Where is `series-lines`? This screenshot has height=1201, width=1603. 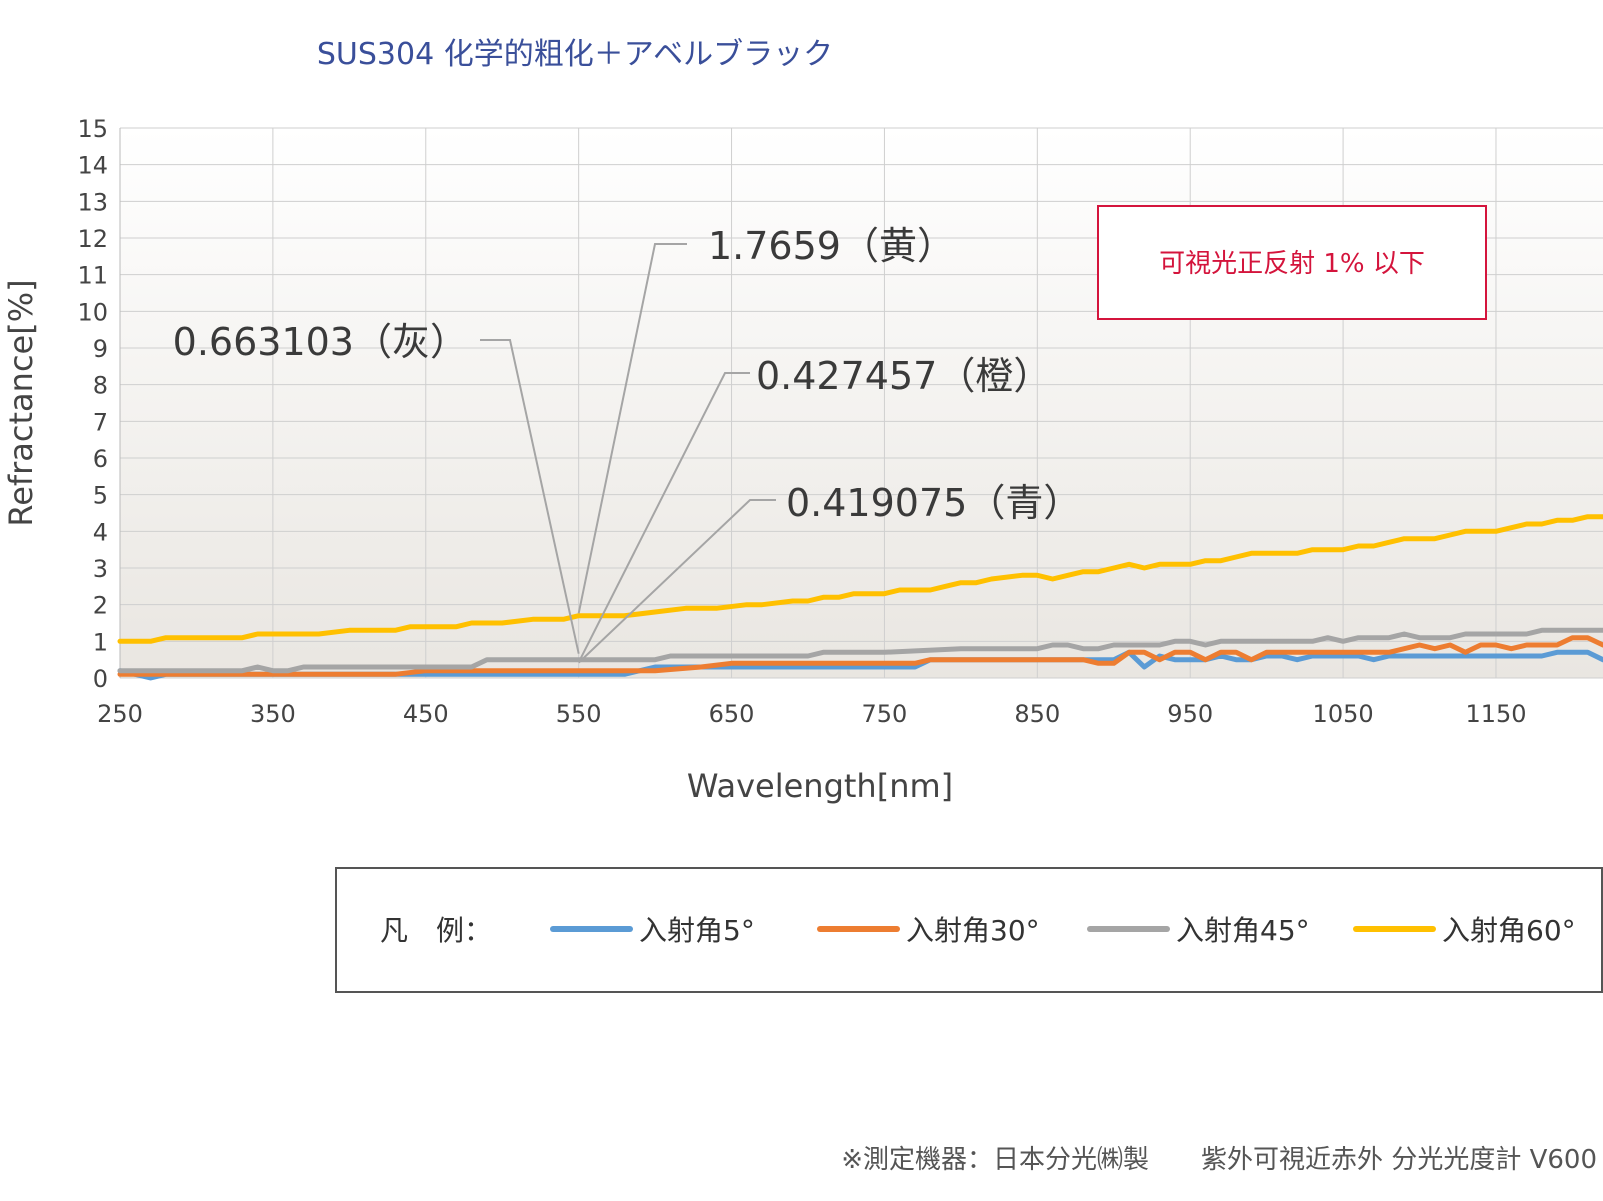
series-lines is located at coordinates (860, 597).